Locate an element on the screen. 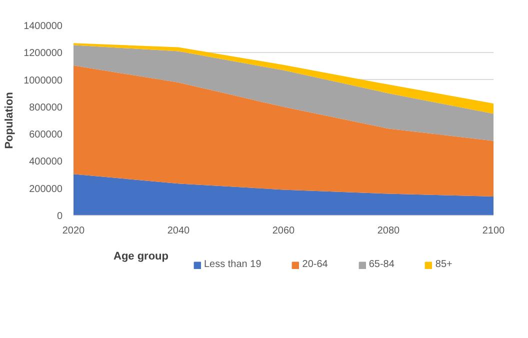 This screenshot has height=338, width=528. legend-label: Less than 19 is located at coordinates (233, 264).